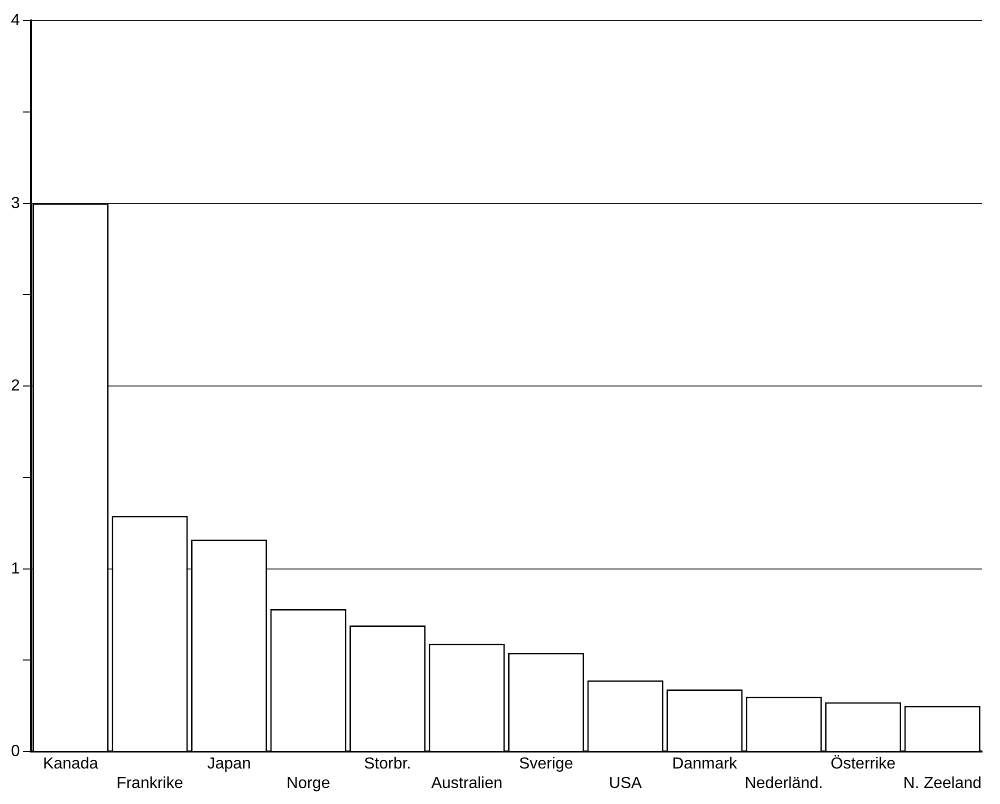 Image resolution: width=1000 pixels, height=804 pixels. Describe the element at coordinates (15, 386) in the screenshot. I see `y-tick-label: 2` at that location.